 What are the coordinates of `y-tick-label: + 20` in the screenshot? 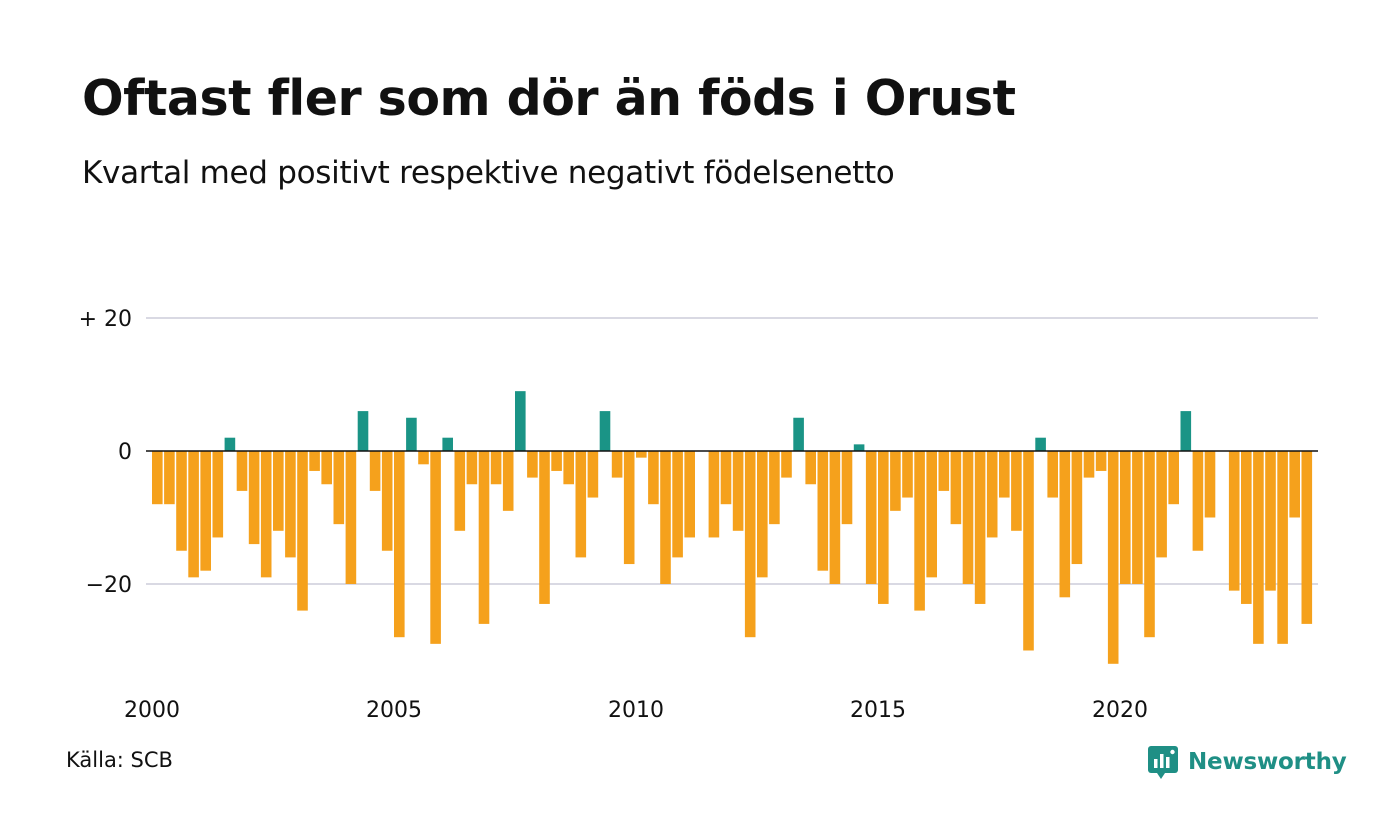 It's located at (105, 319).